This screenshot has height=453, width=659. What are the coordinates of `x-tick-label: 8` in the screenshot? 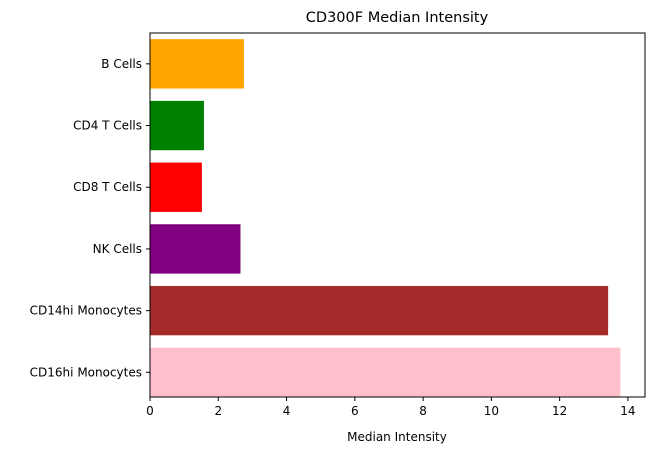 It's located at (423, 411).